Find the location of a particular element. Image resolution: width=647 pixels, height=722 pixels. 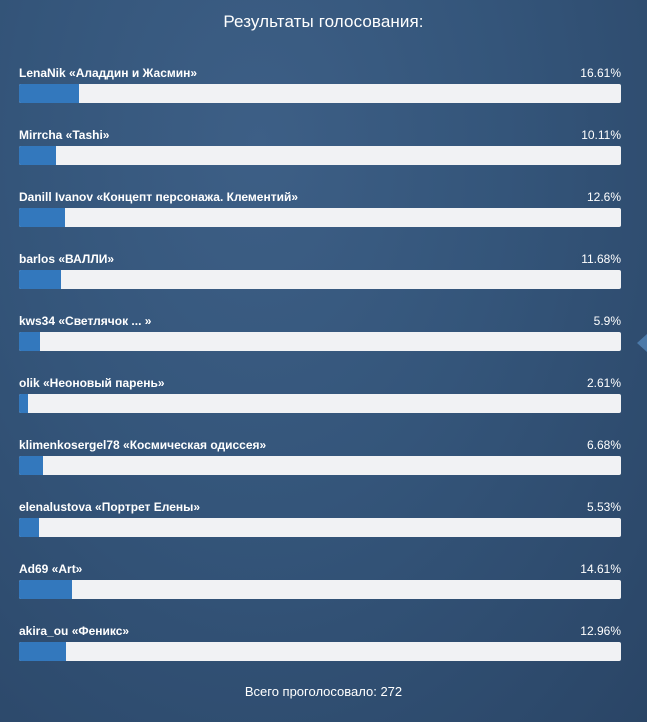

option-percent: 5.53% is located at coordinates (603, 507).